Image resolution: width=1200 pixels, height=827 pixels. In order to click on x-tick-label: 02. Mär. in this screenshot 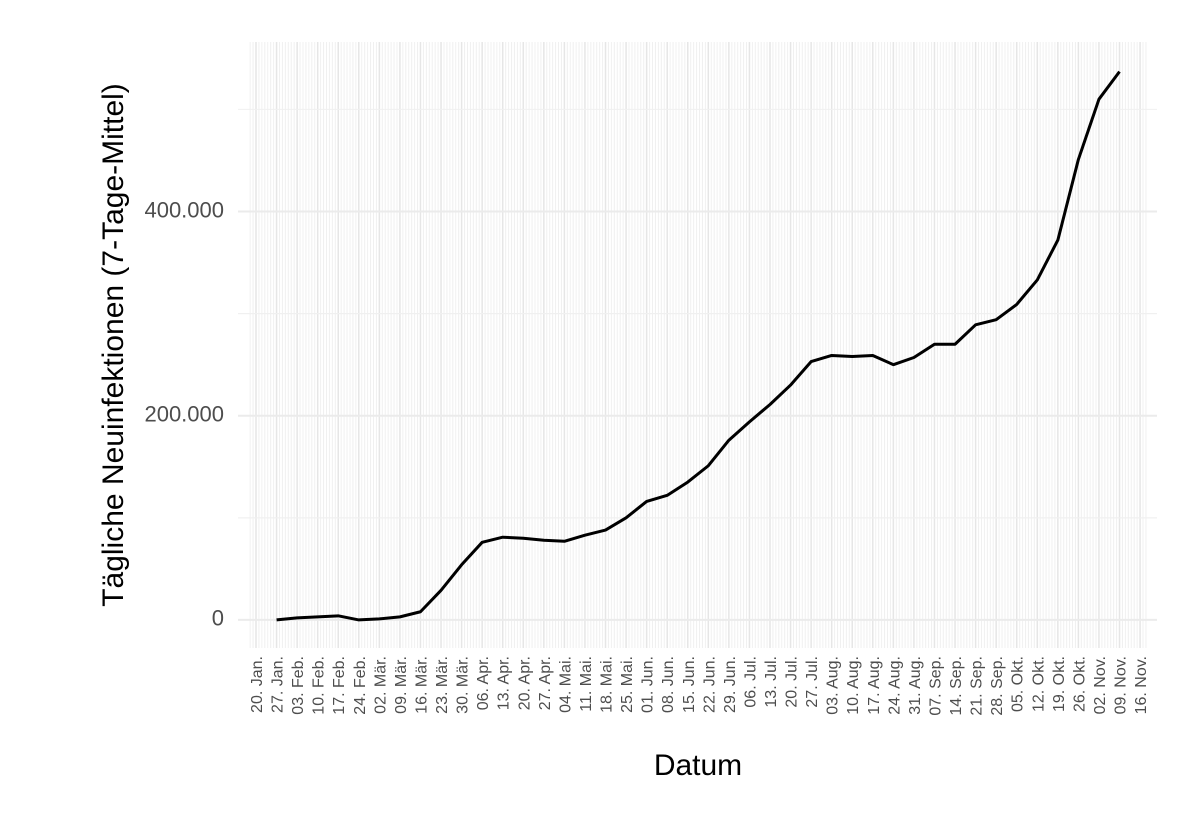, I will do `click(380, 685)`.